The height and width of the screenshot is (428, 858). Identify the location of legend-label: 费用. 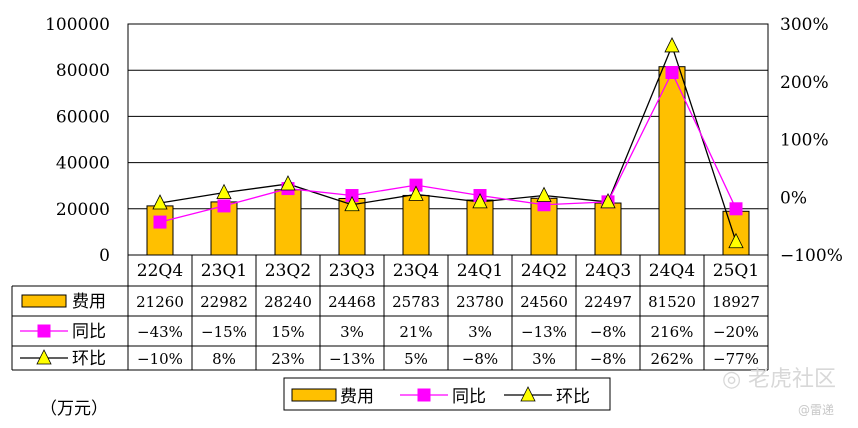
(357, 397).